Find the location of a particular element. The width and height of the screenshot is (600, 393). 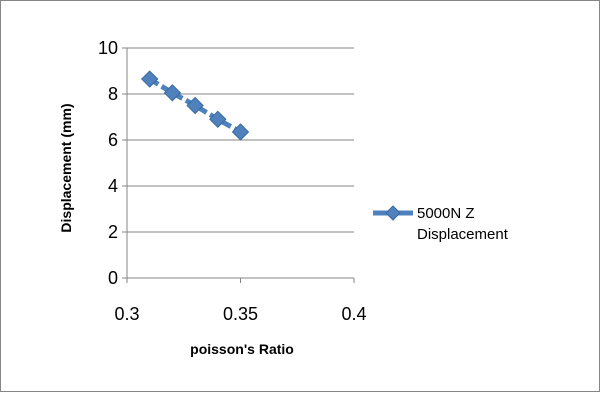

legend: 5000N Z Displacement is located at coordinates (441, 224).